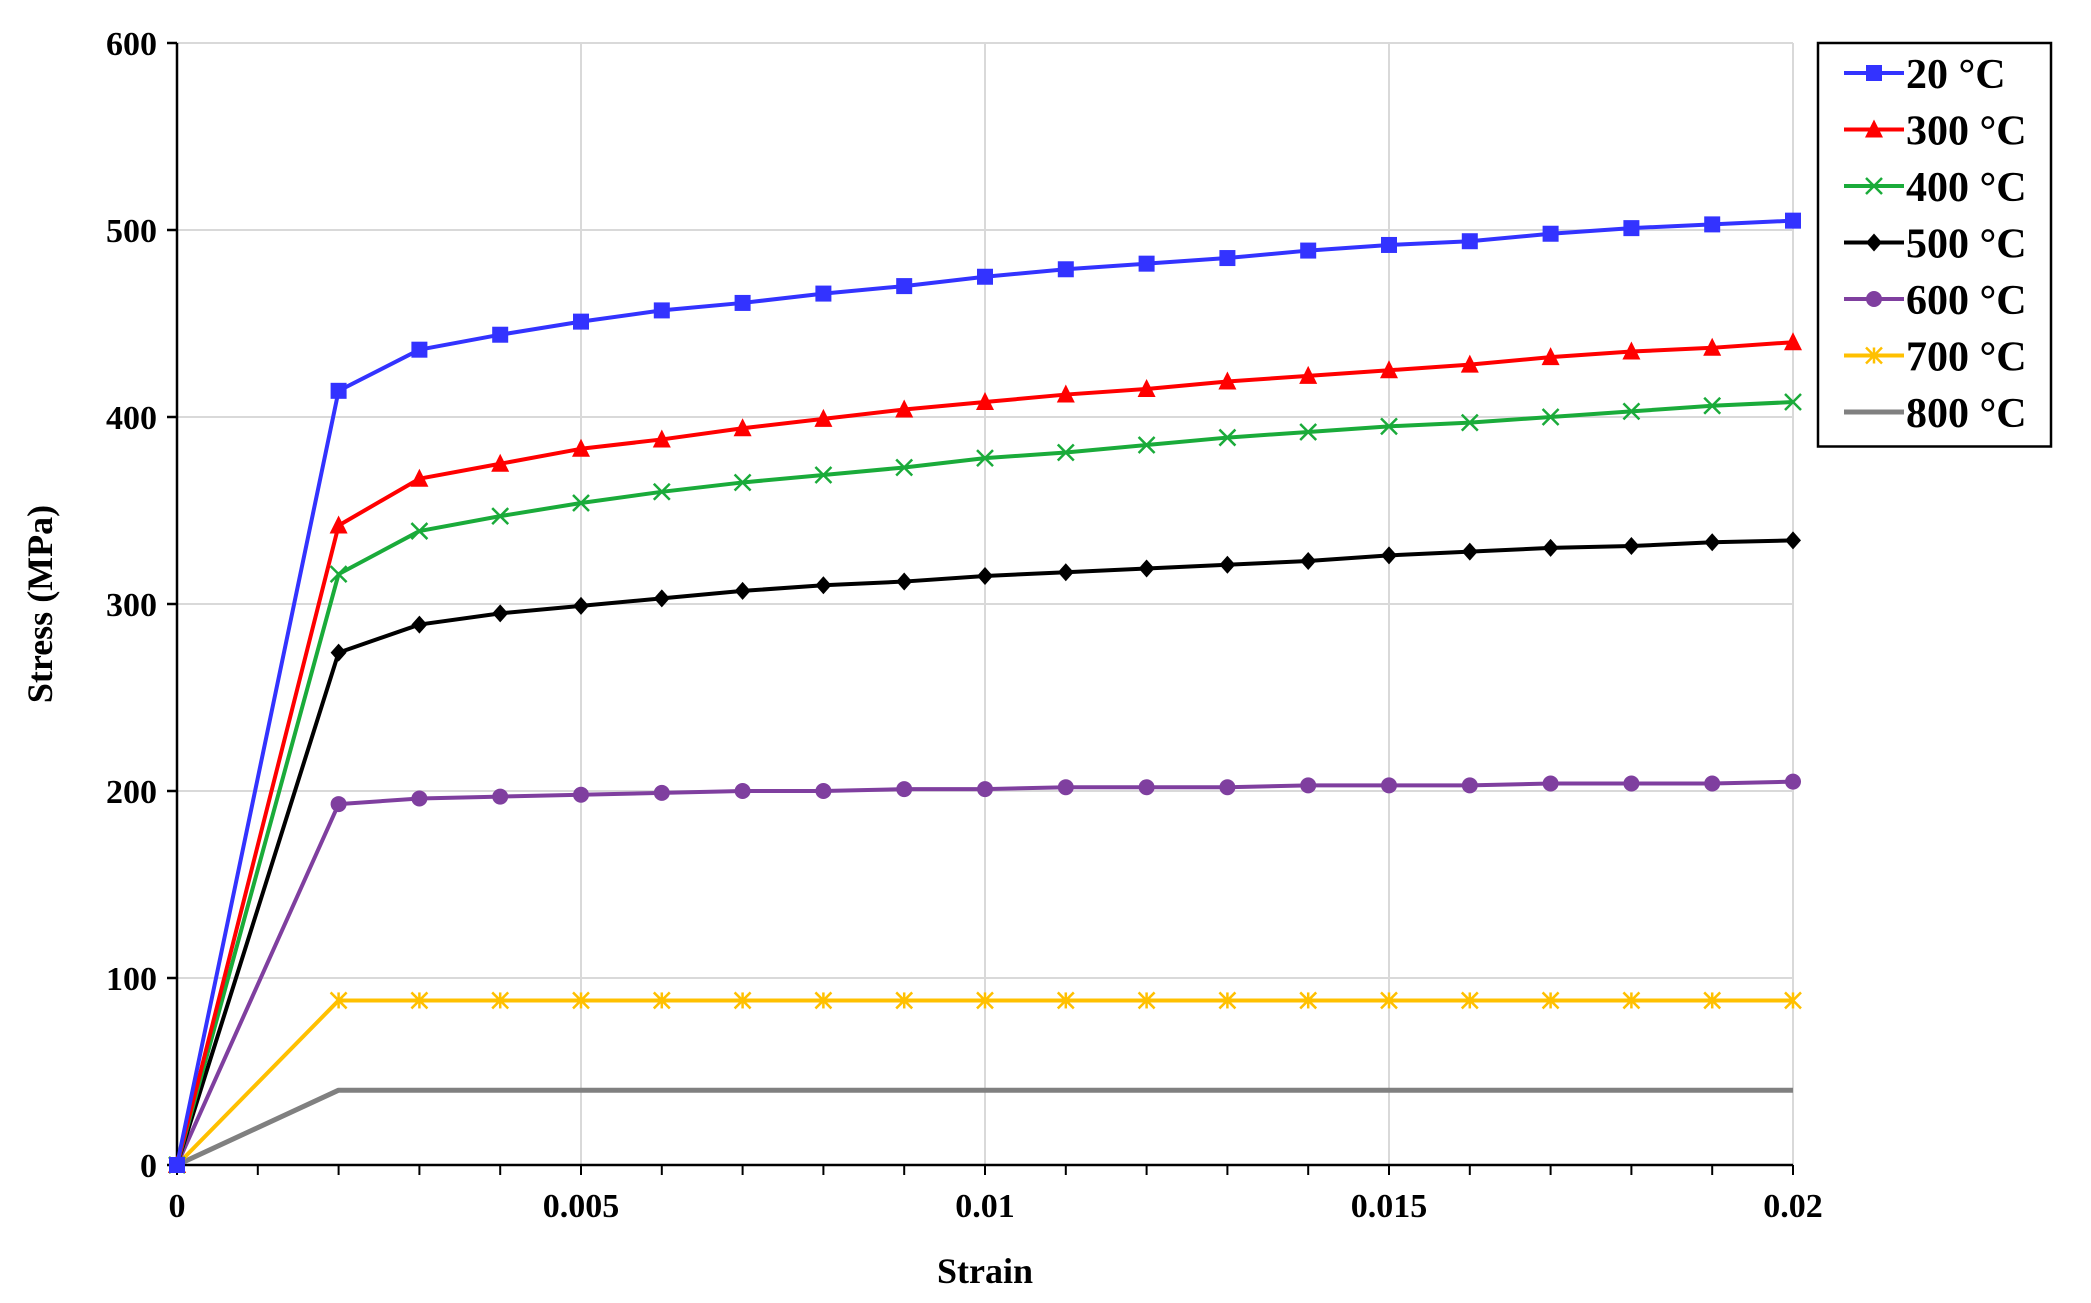 This screenshot has height=1303, width=2091. I want to click on legend-item-500-c: 500 °C, so click(1935, 245).